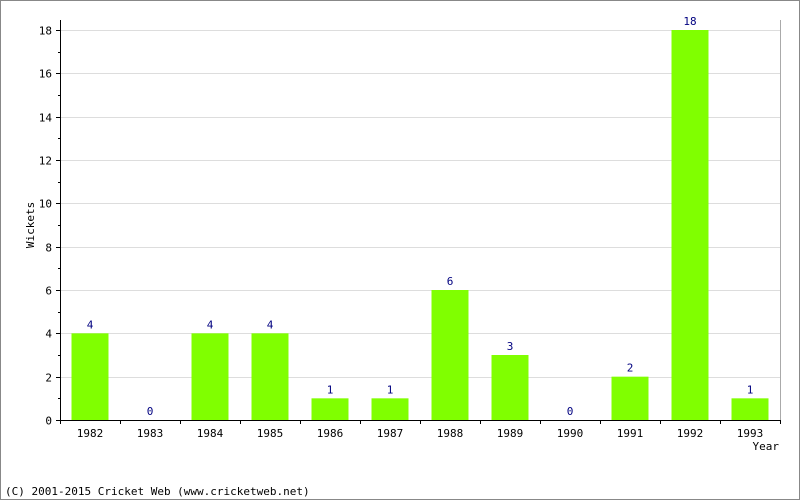  I want to click on x-tick-label: 1982, so click(90, 433).